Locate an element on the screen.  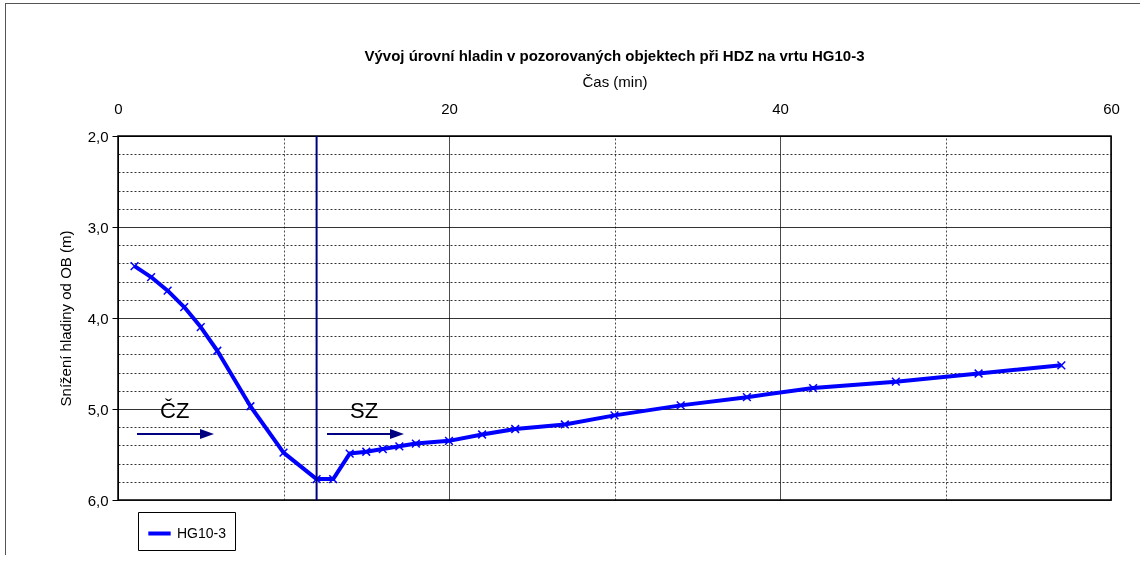
y-axis-title: Snížení hladiny od OB (m) is located at coordinates (65, 318).